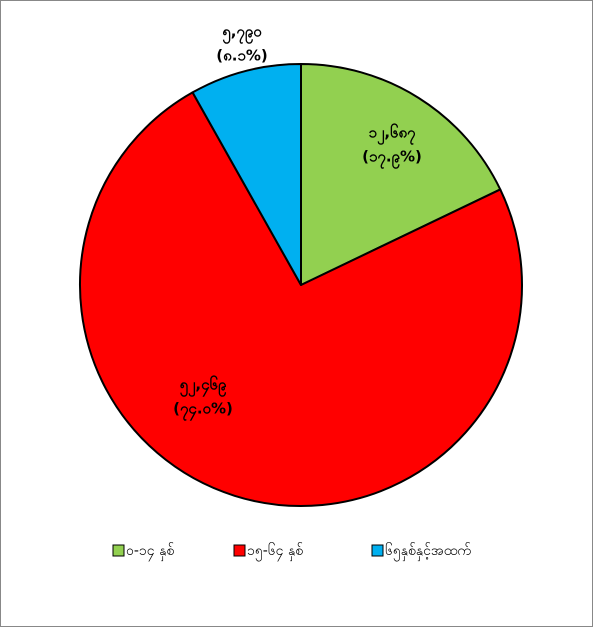  Describe the element at coordinates (241, 56) in the screenshot. I see `percent-label: (၈.၁%)` at that location.